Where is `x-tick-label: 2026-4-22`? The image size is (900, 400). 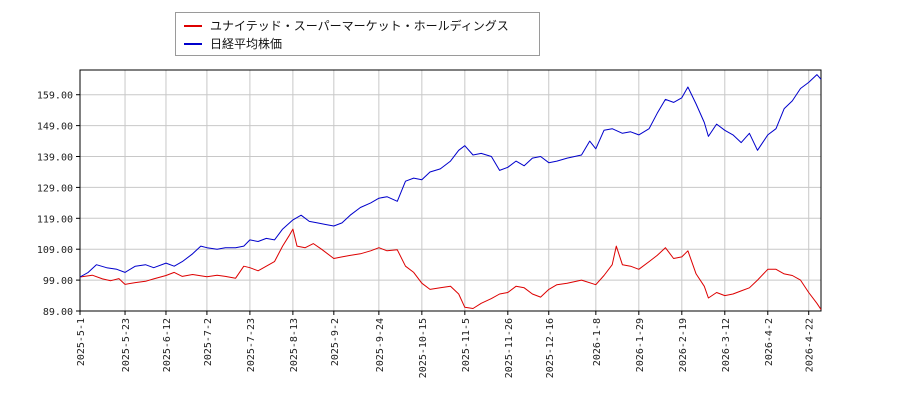 x-tick-label: 2026-4-22 is located at coordinates (810, 345).